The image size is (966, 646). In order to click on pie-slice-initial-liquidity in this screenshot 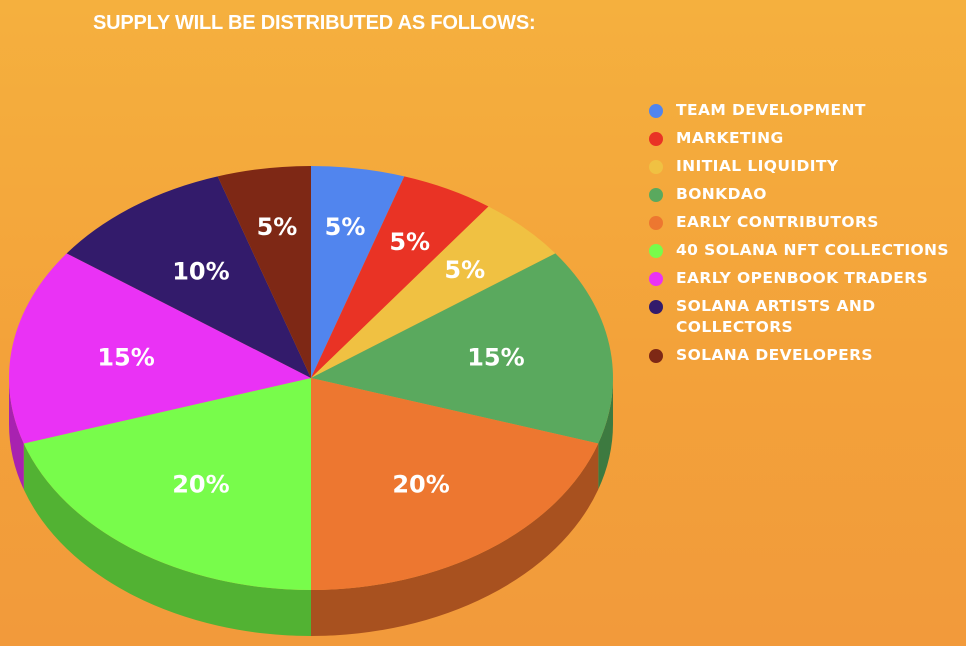, I will do `click(433, 292)`.